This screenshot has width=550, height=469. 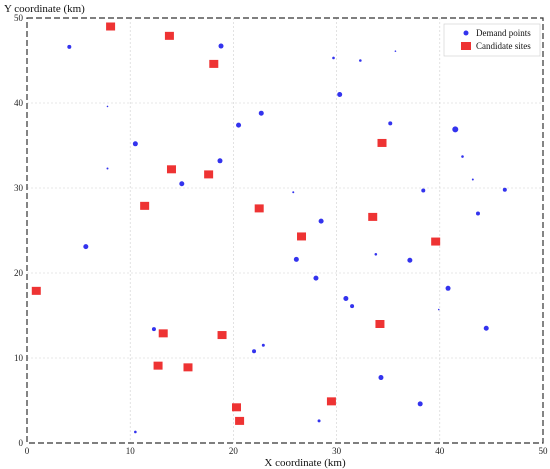 I want to click on y-tick-label: 30, so click(x=19, y=188).